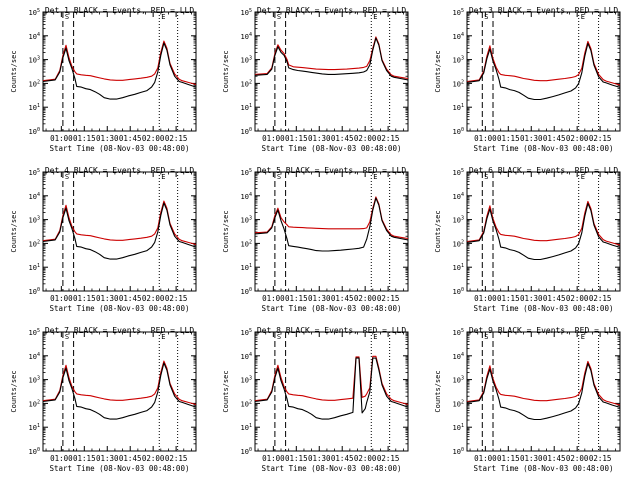 The height and width of the screenshot is (480, 640). What do you see at coordinates (543, 170) in the screenshot?
I see `panel-title: Det 6 BLACK = Events, RED = LLD` at bounding box center [543, 170].